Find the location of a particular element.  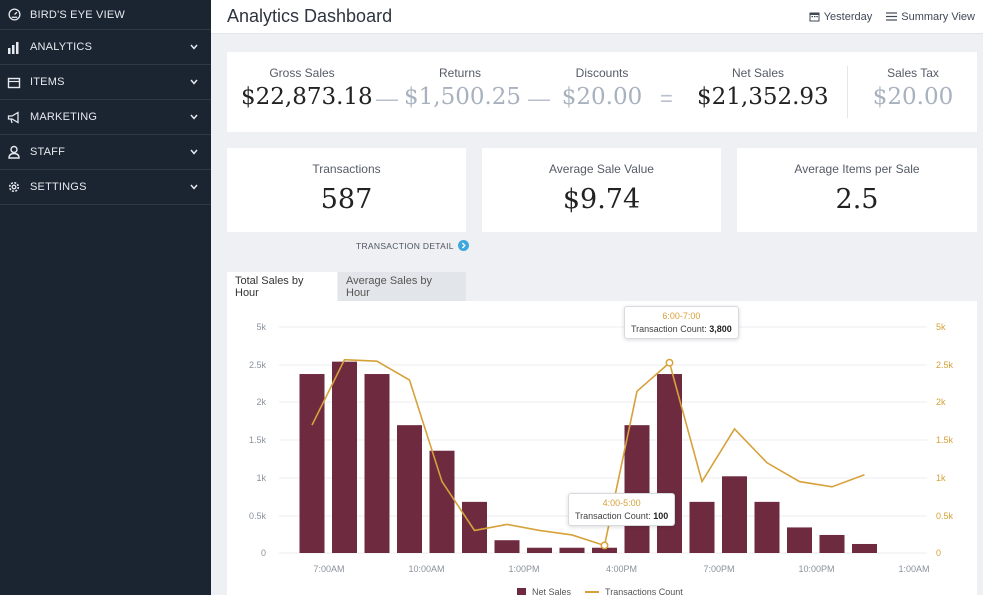

calendar-icon is located at coordinates (814, 17).